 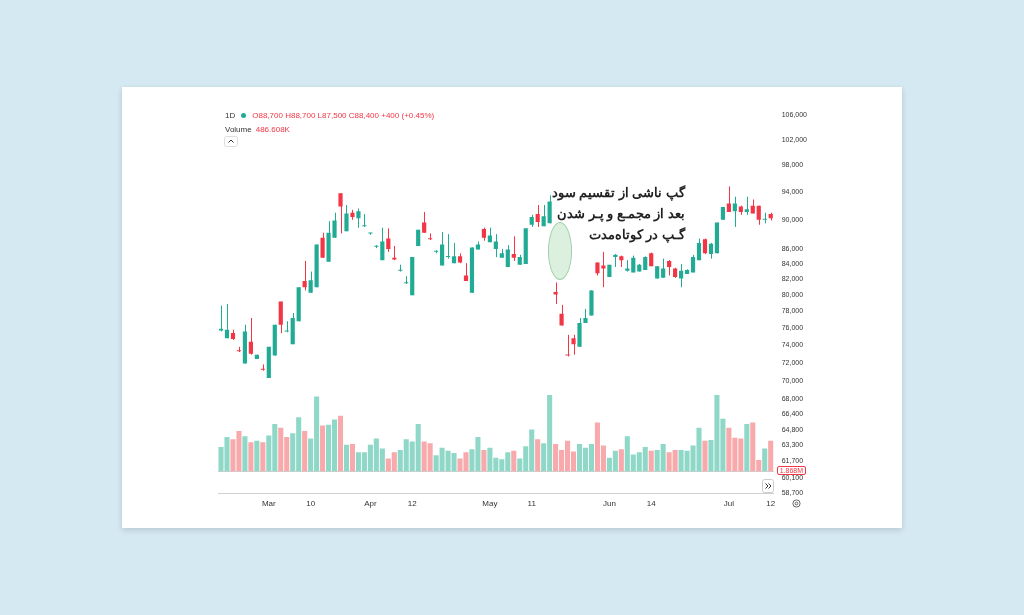 What do you see at coordinates (238, 129) in the screenshot?
I see `chart-title: Volume` at bounding box center [238, 129].